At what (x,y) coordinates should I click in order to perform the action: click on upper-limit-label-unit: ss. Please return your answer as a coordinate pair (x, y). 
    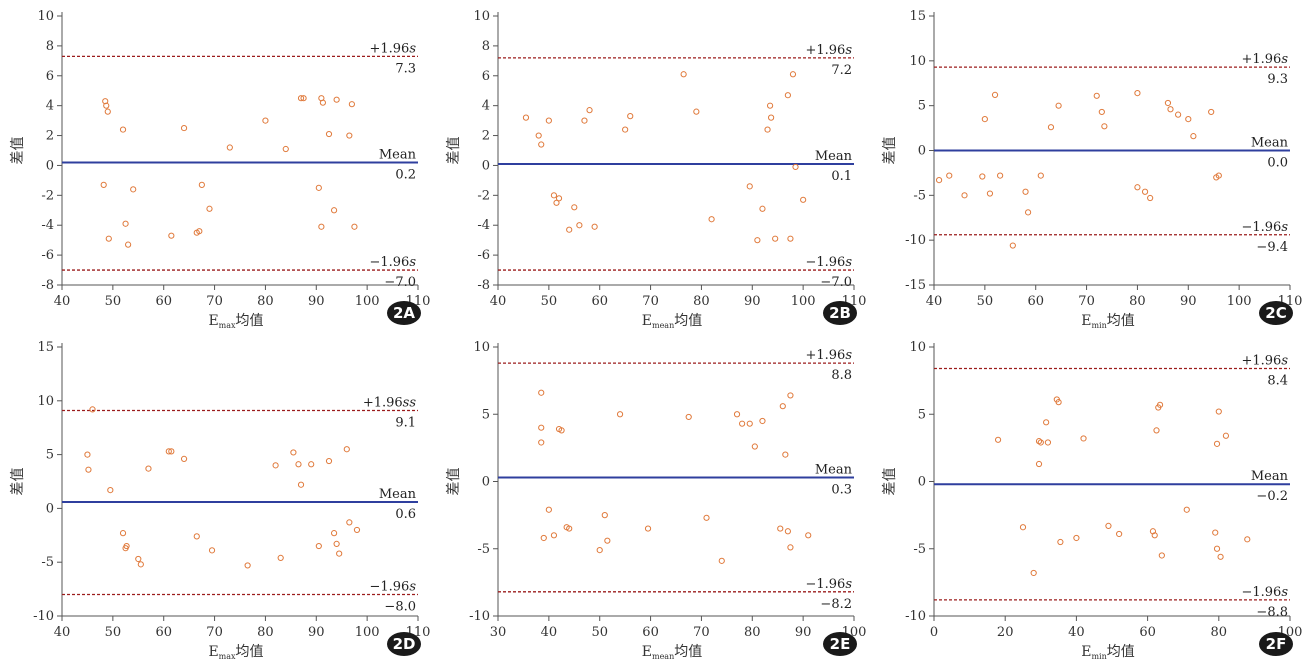
    Looking at the image, I should click on (410, 402).